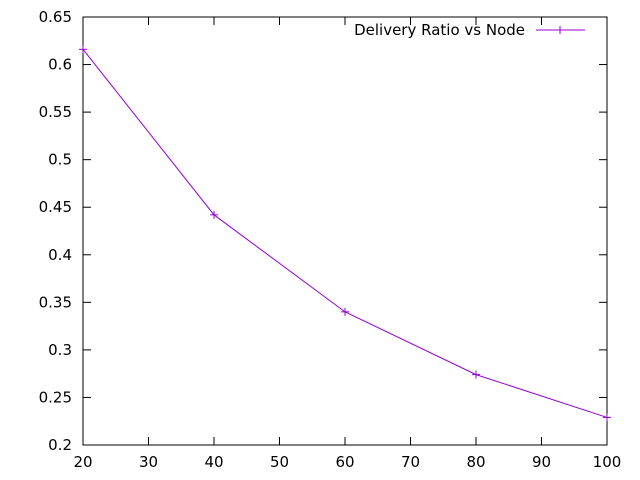 The image size is (640, 480). I want to click on x-tick-label: 100, so click(607, 462).